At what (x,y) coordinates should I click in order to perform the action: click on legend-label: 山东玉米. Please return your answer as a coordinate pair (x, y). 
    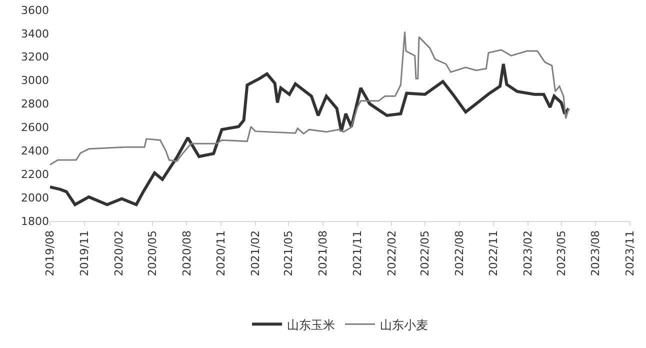
    Looking at the image, I should click on (311, 325).